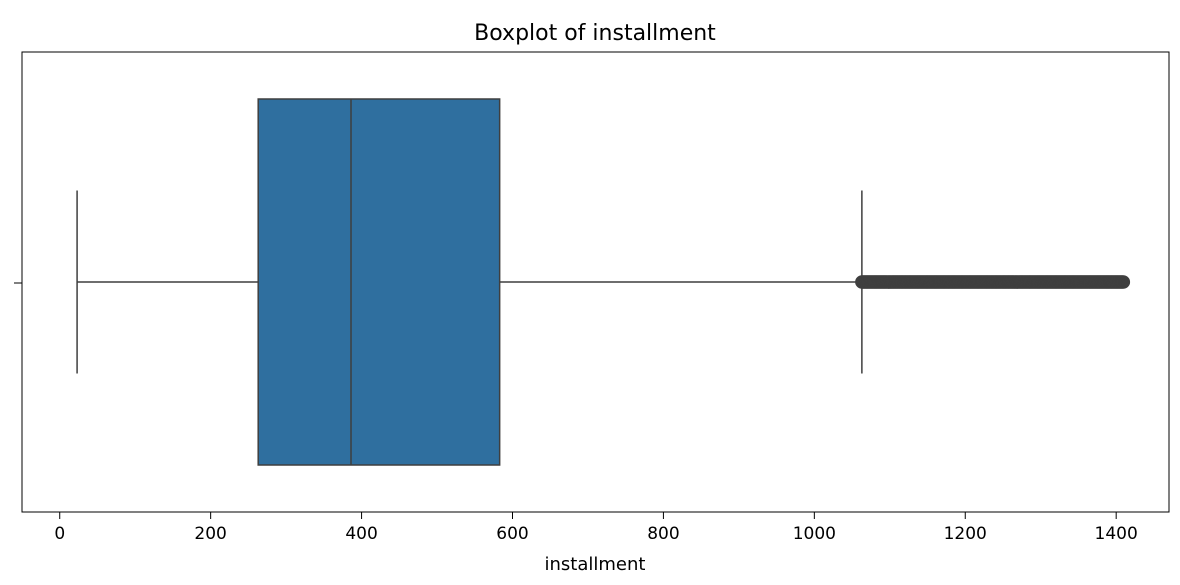 The height and width of the screenshot is (585, 1180). I want to click on x-tick-label: 1200, so click(965, 534).